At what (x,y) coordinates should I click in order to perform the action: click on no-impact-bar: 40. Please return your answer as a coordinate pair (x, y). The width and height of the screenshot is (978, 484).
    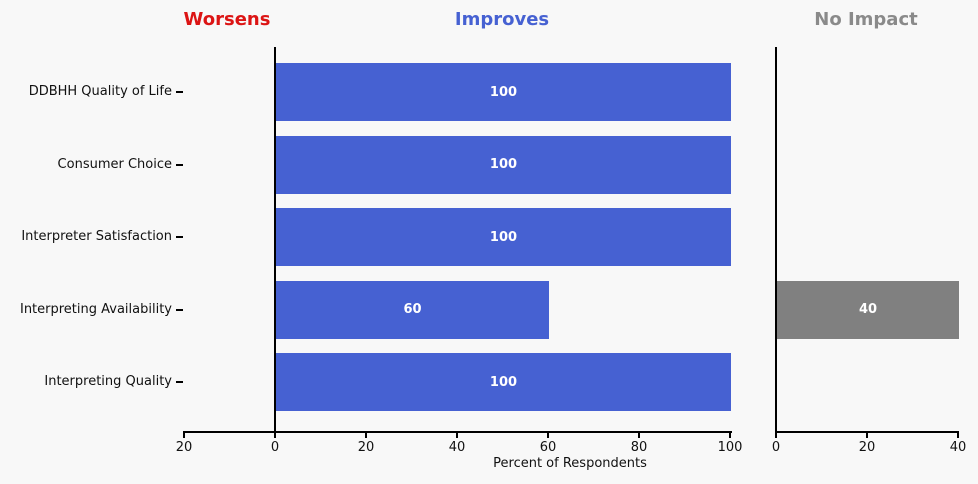
    Looking at the image, I should click on (868, 309).